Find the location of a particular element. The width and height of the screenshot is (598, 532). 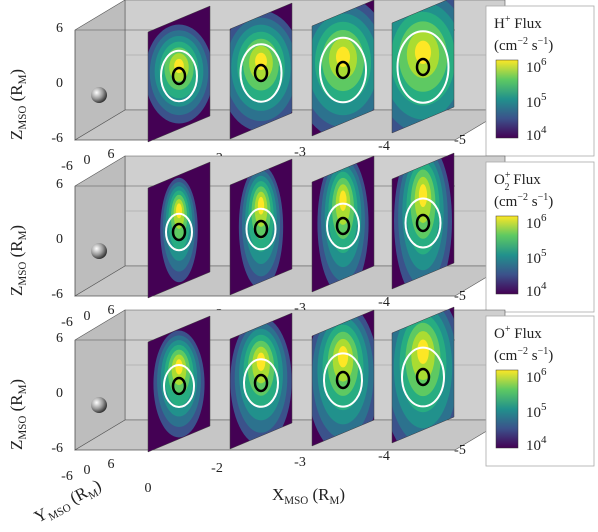

legend-title: H+ Flux is located at coordinates (518, 23).